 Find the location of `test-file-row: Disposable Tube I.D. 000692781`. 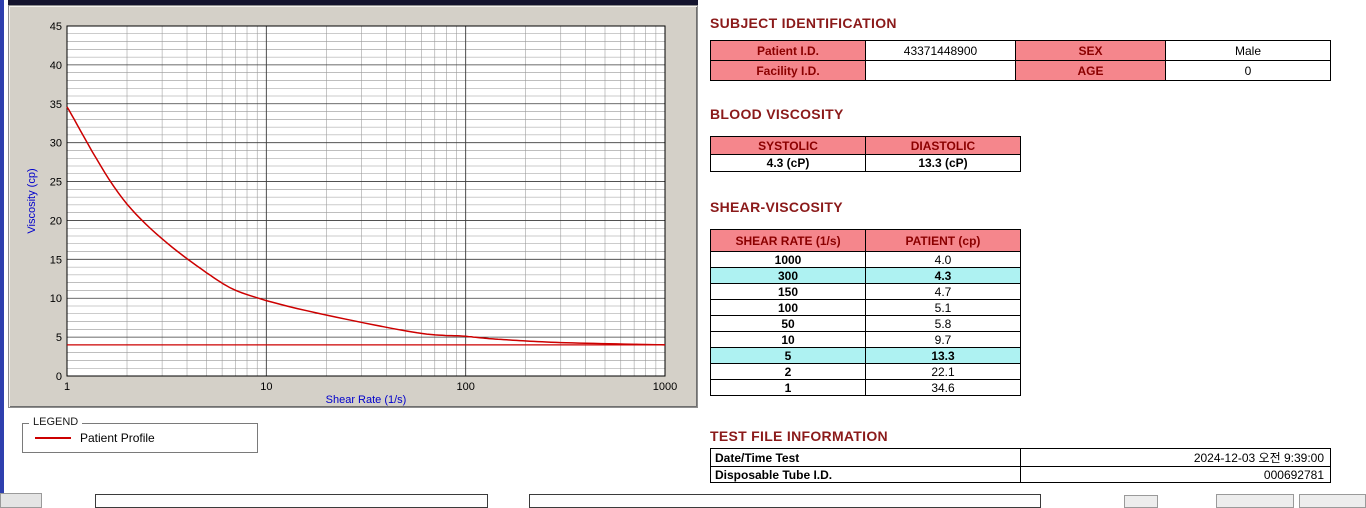

test-file-row: Disposable Tube I.D. 000692781 is located at coordinates (1020, 474).